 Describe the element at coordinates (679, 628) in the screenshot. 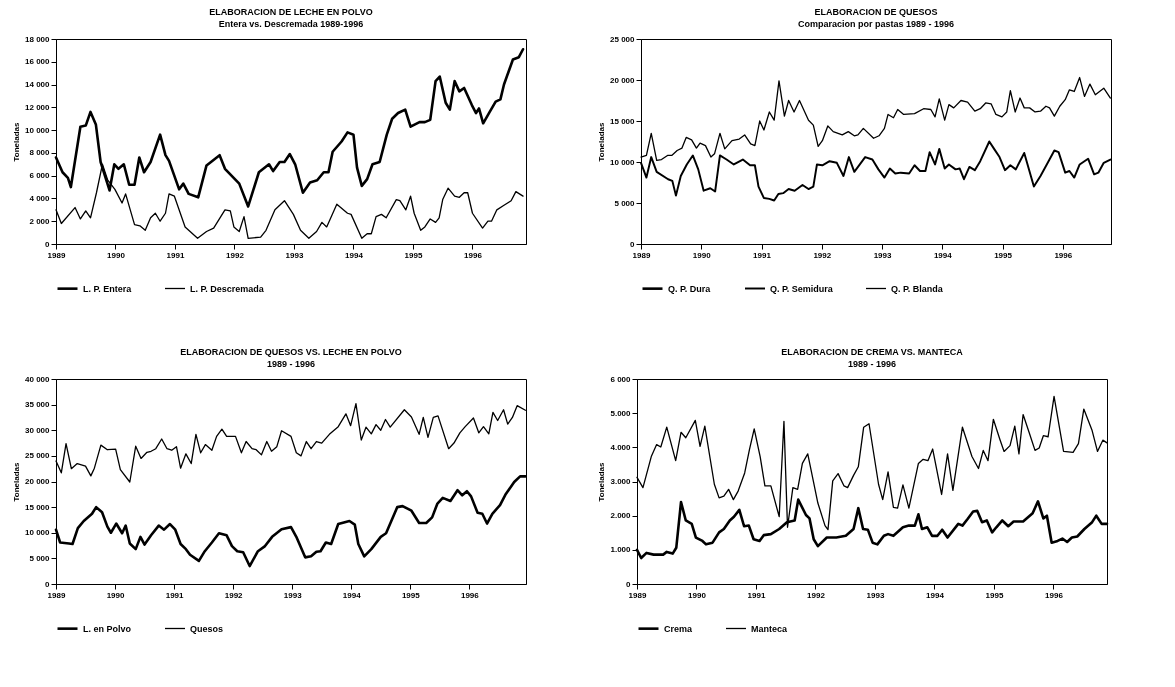

I see `legend-label: Crema` at that location.